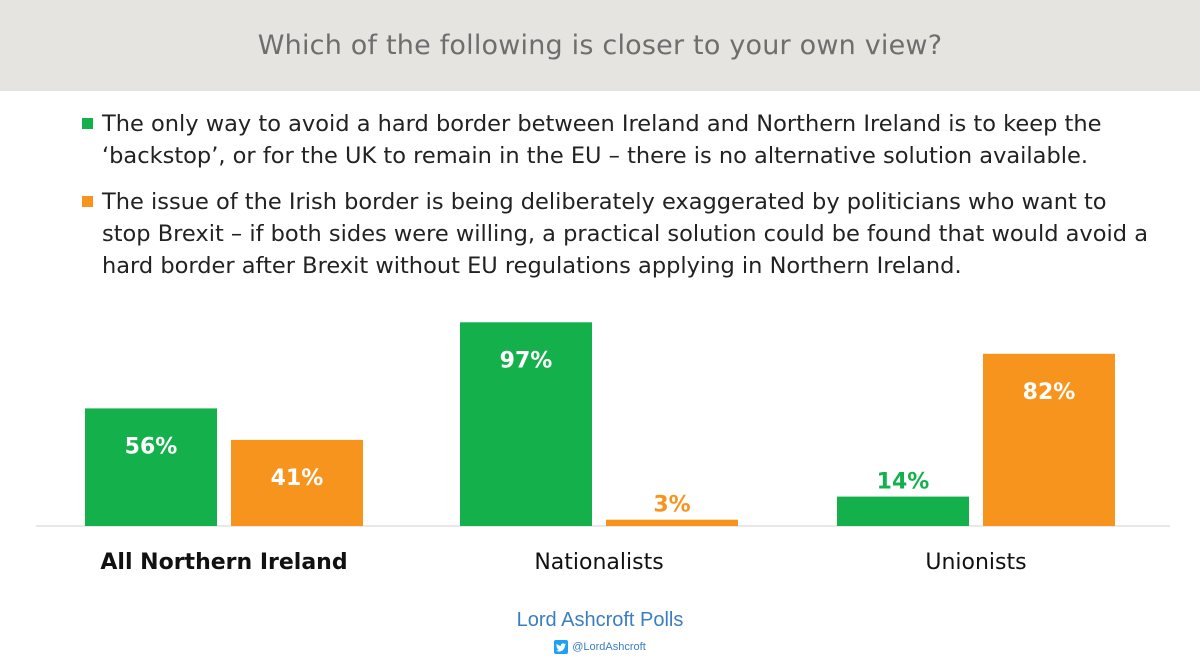  What do you see at coordinates (598, 562) in the screenshot?
I see `category-label-1: Nationalists` at bounding box center [598, 562].